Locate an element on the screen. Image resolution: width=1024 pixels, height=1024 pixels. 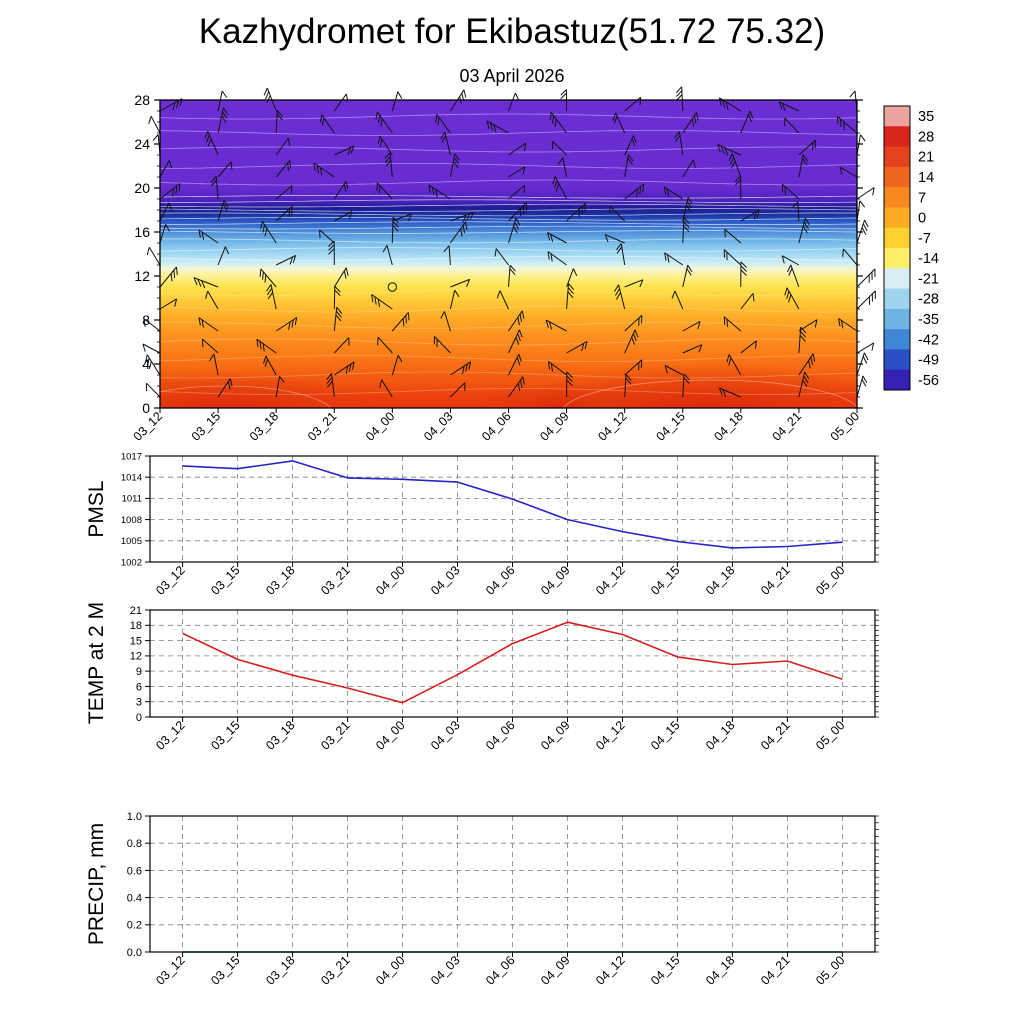
y-tick-label: 15 is located at coordinates (136, 641).